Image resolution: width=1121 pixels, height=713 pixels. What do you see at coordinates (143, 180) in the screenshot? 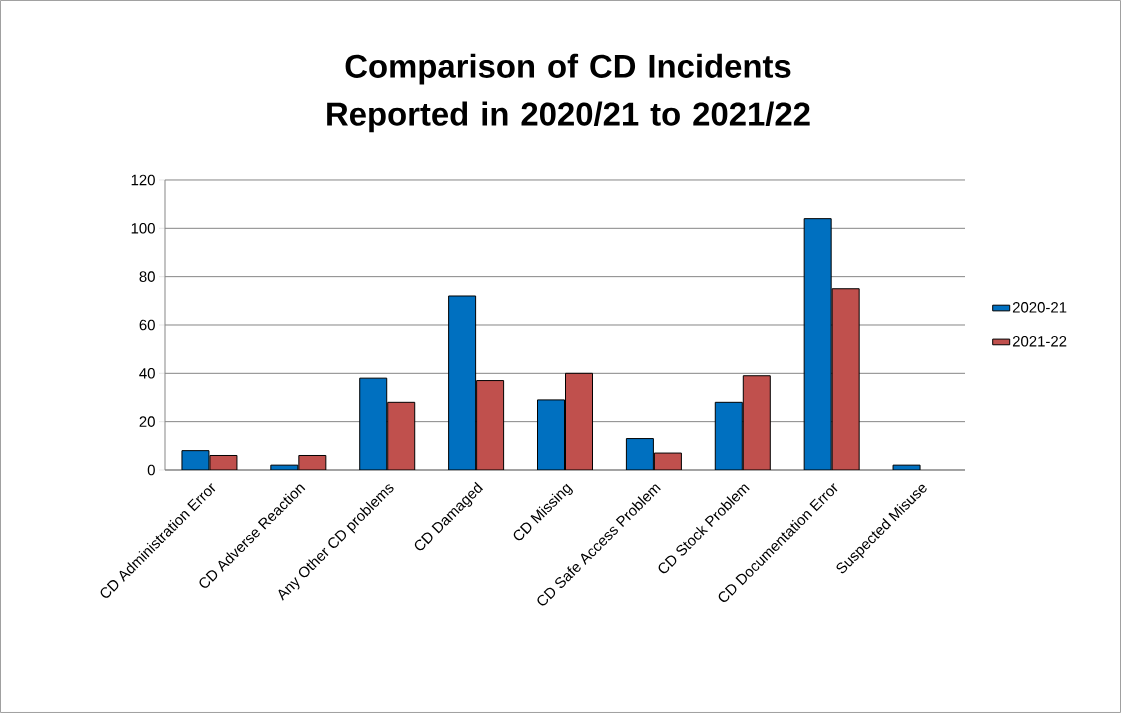
I see `y-tick-label: 120` at bounding box center [143, 180].